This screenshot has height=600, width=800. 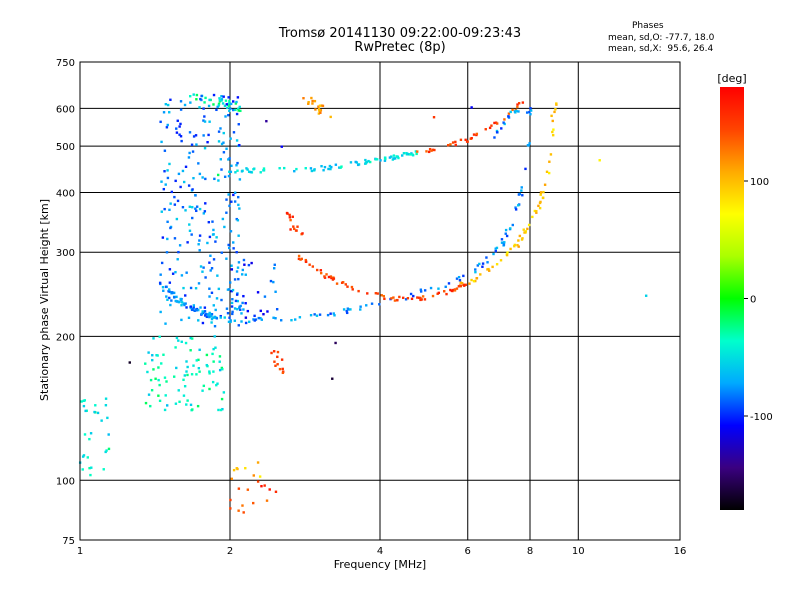 I want to click on y-tick-label: 750, so click(x=65, y=63).